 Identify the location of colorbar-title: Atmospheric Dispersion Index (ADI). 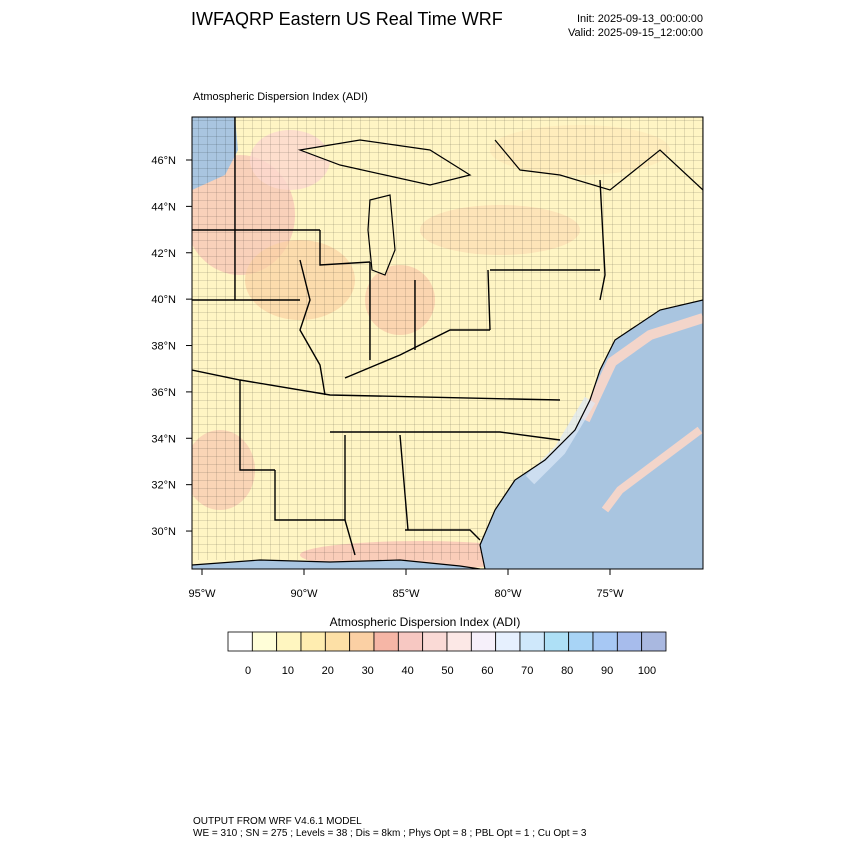
(425, 622).